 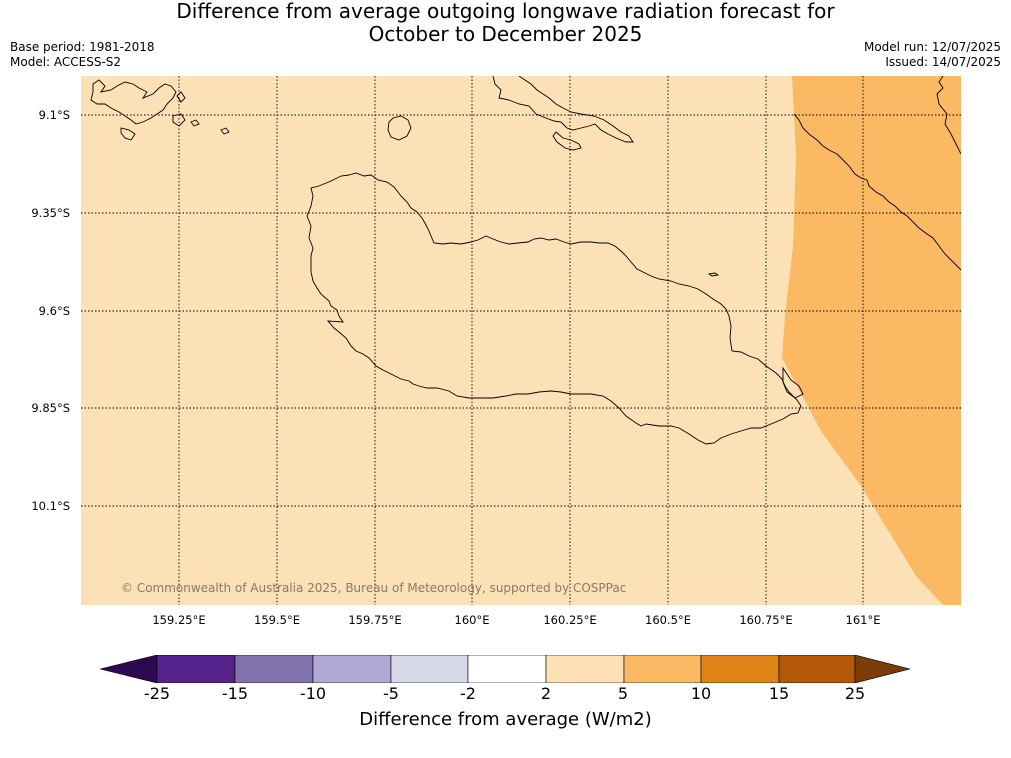 What do you see at coordinates (82, 47) in the screenshot?
I see `base-period-text: Base period: 1981-2018` at bounding box center [82, 47].